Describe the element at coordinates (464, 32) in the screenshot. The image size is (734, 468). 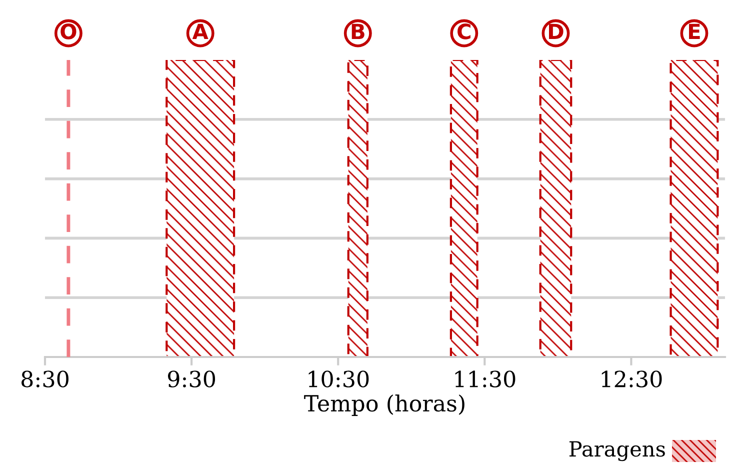
I see `series-label: C` at that location.